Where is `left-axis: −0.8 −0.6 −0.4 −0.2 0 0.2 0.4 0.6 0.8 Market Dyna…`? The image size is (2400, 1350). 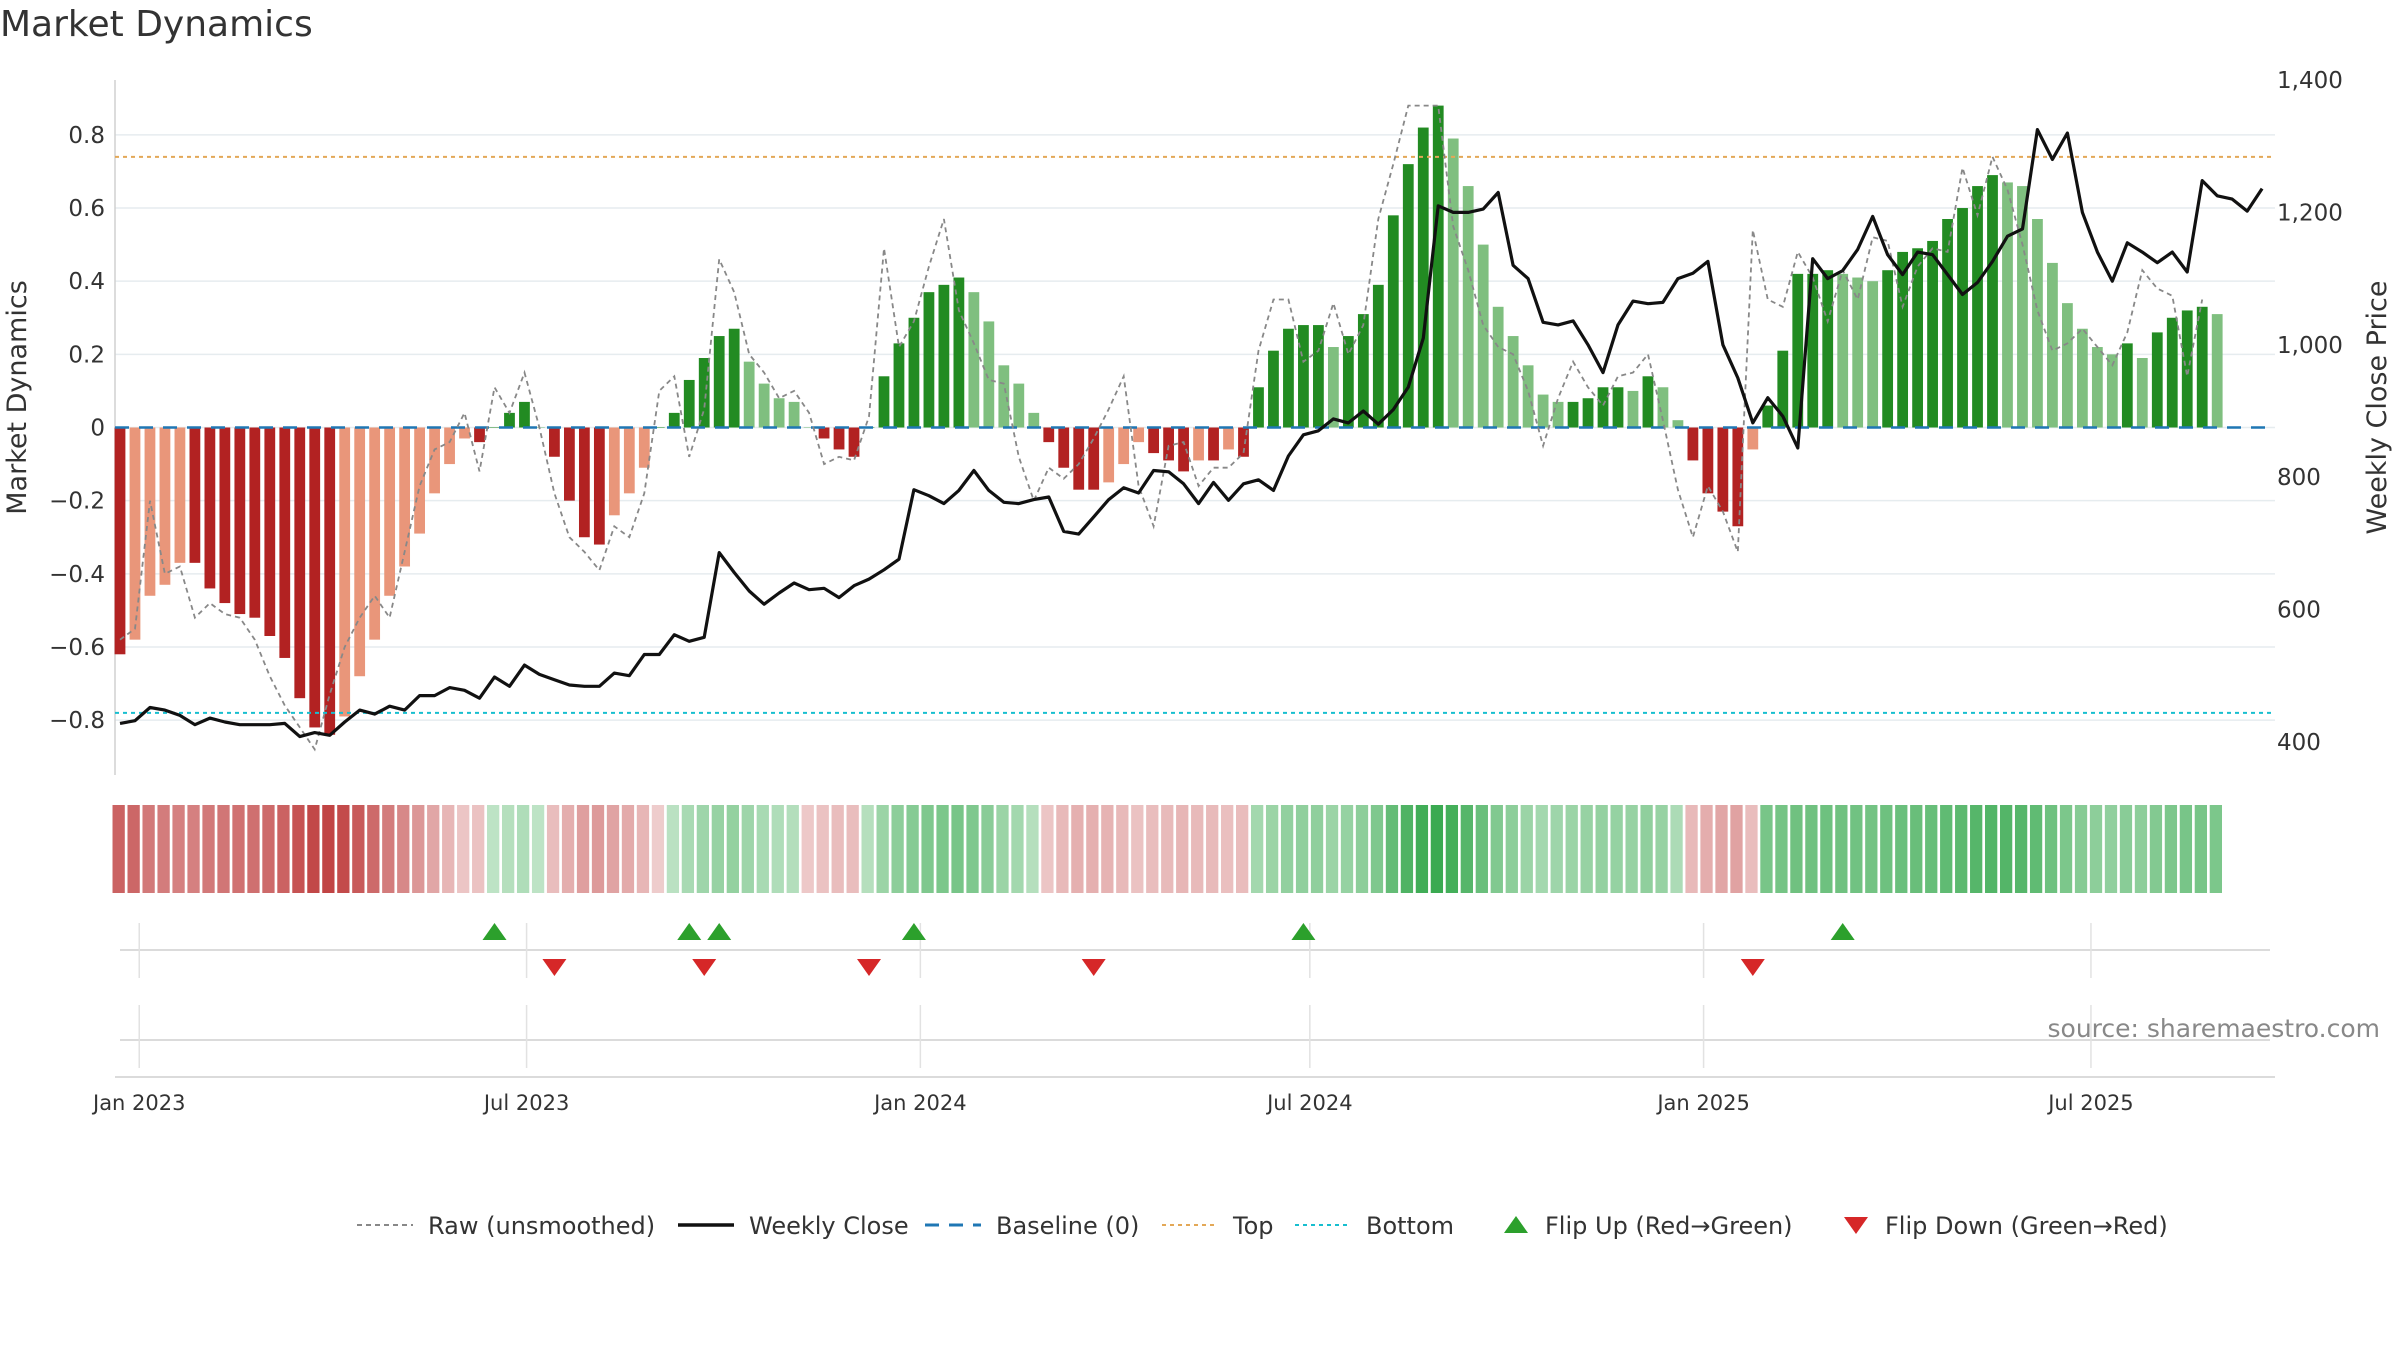 left-axis: −0.8 −0.6 −0.4 −0.2 0 0.2 0.4 0.6 0.8 Market Dyna… is located at coordinates (53, 428).